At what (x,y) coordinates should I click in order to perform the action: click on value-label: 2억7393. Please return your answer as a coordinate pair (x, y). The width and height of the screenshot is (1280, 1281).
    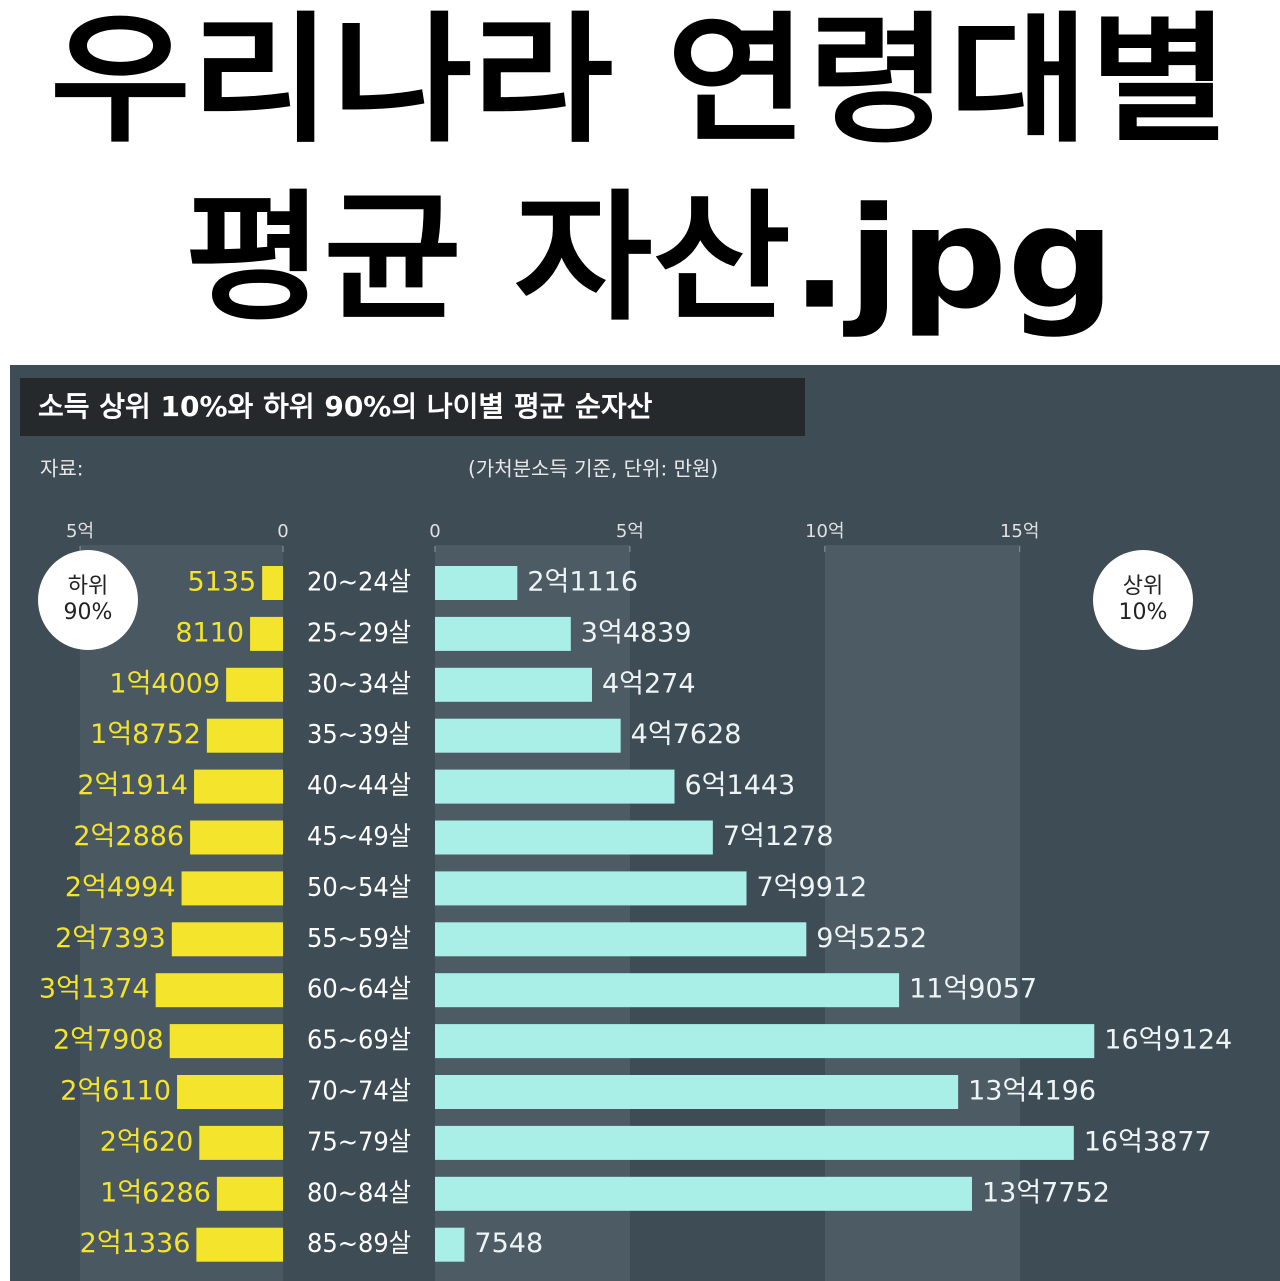
    Looking at the image, I should click on (110, 938).